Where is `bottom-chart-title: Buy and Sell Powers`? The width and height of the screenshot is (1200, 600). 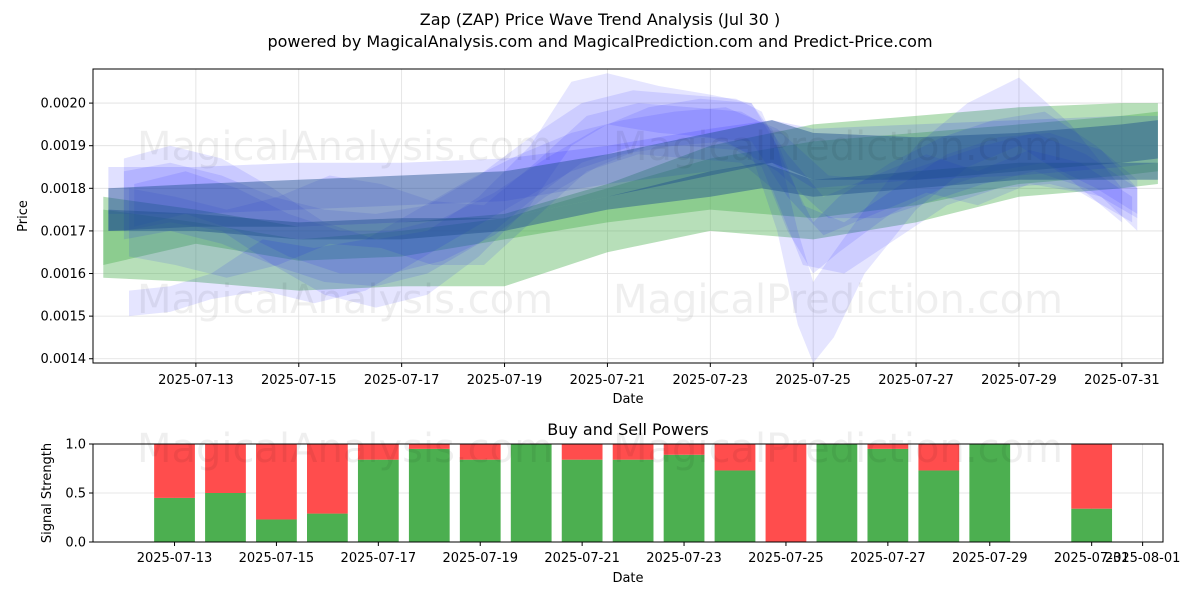
bottom-chart-title: Buy and Sell Powers is located at coordinates (628, 429).